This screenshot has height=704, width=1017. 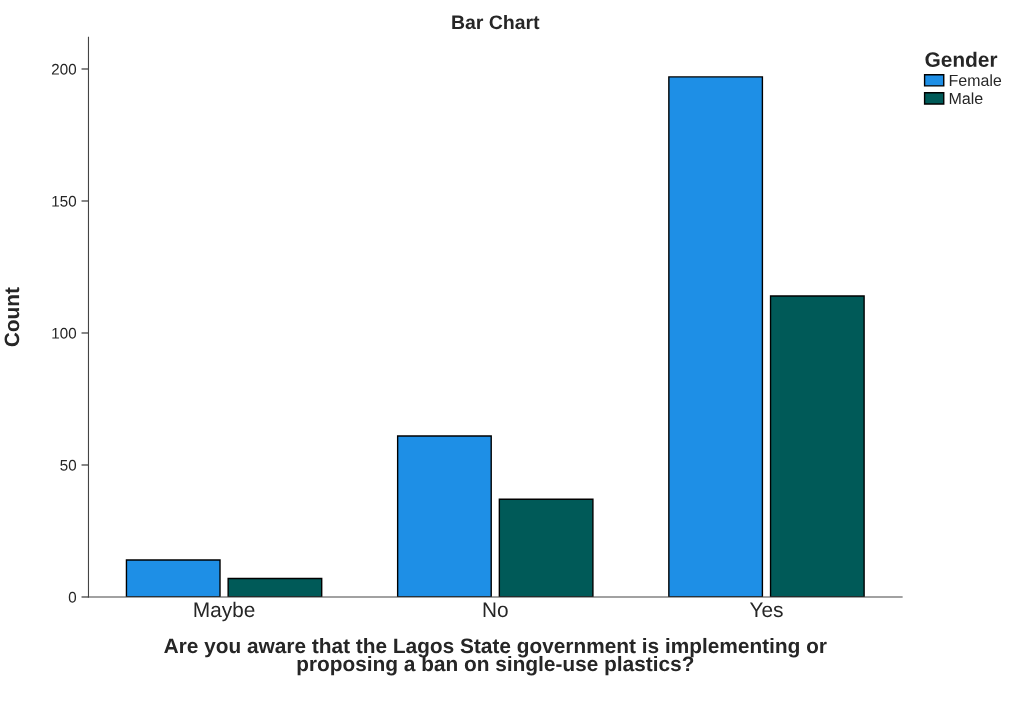 I want to click on y-tick-label: 200, so click(x=64, y=69).